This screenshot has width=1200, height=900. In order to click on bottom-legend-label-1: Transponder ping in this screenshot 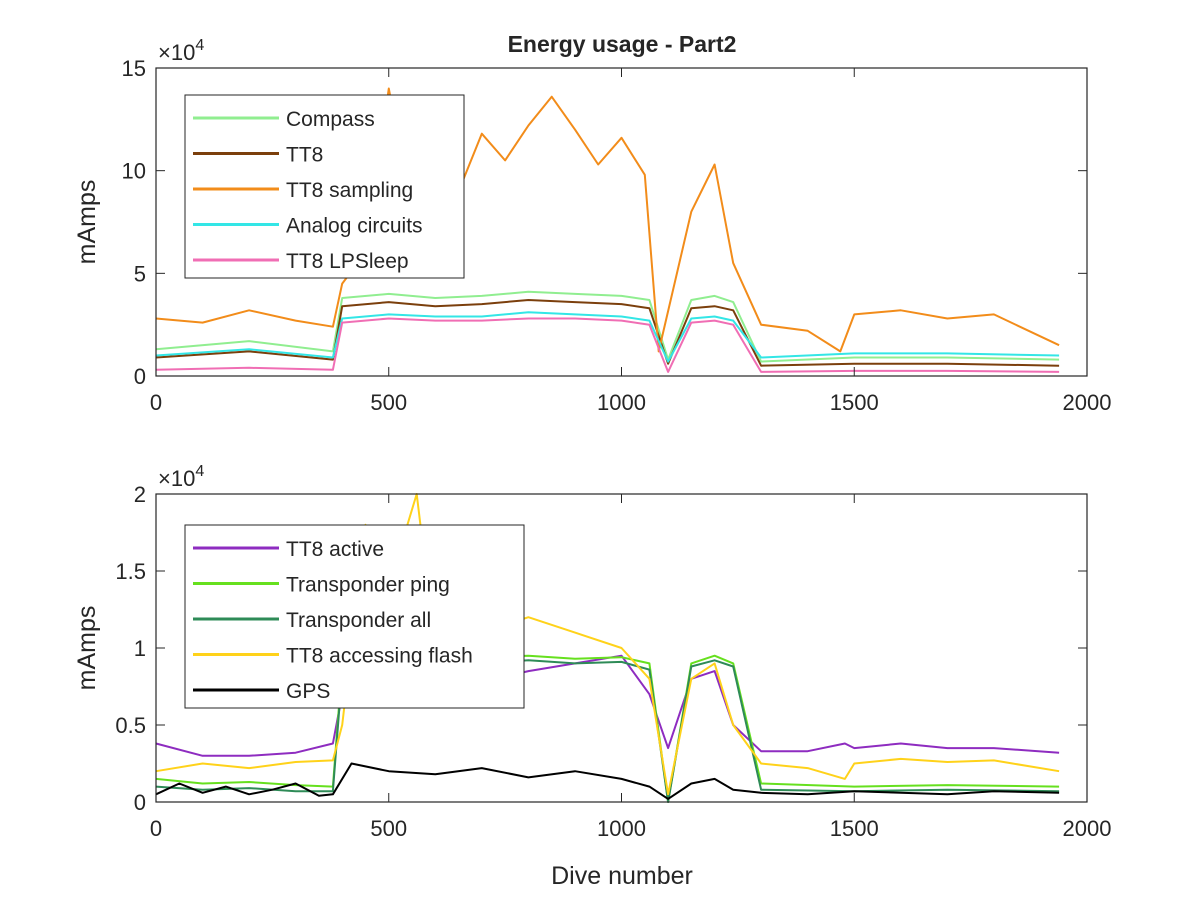, I will do `click(368, 585)`.